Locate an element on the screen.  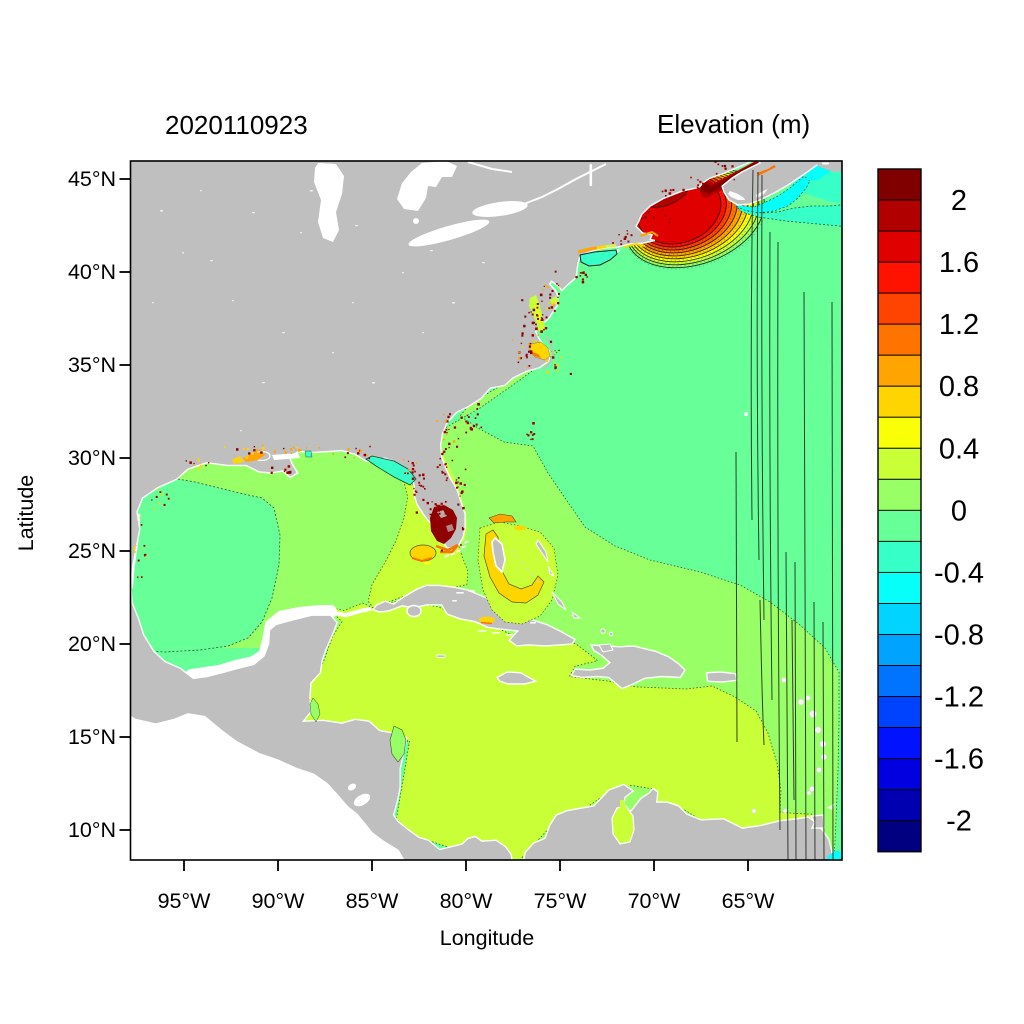
svg-text: 1.2 is located at coordinates (959, 325).